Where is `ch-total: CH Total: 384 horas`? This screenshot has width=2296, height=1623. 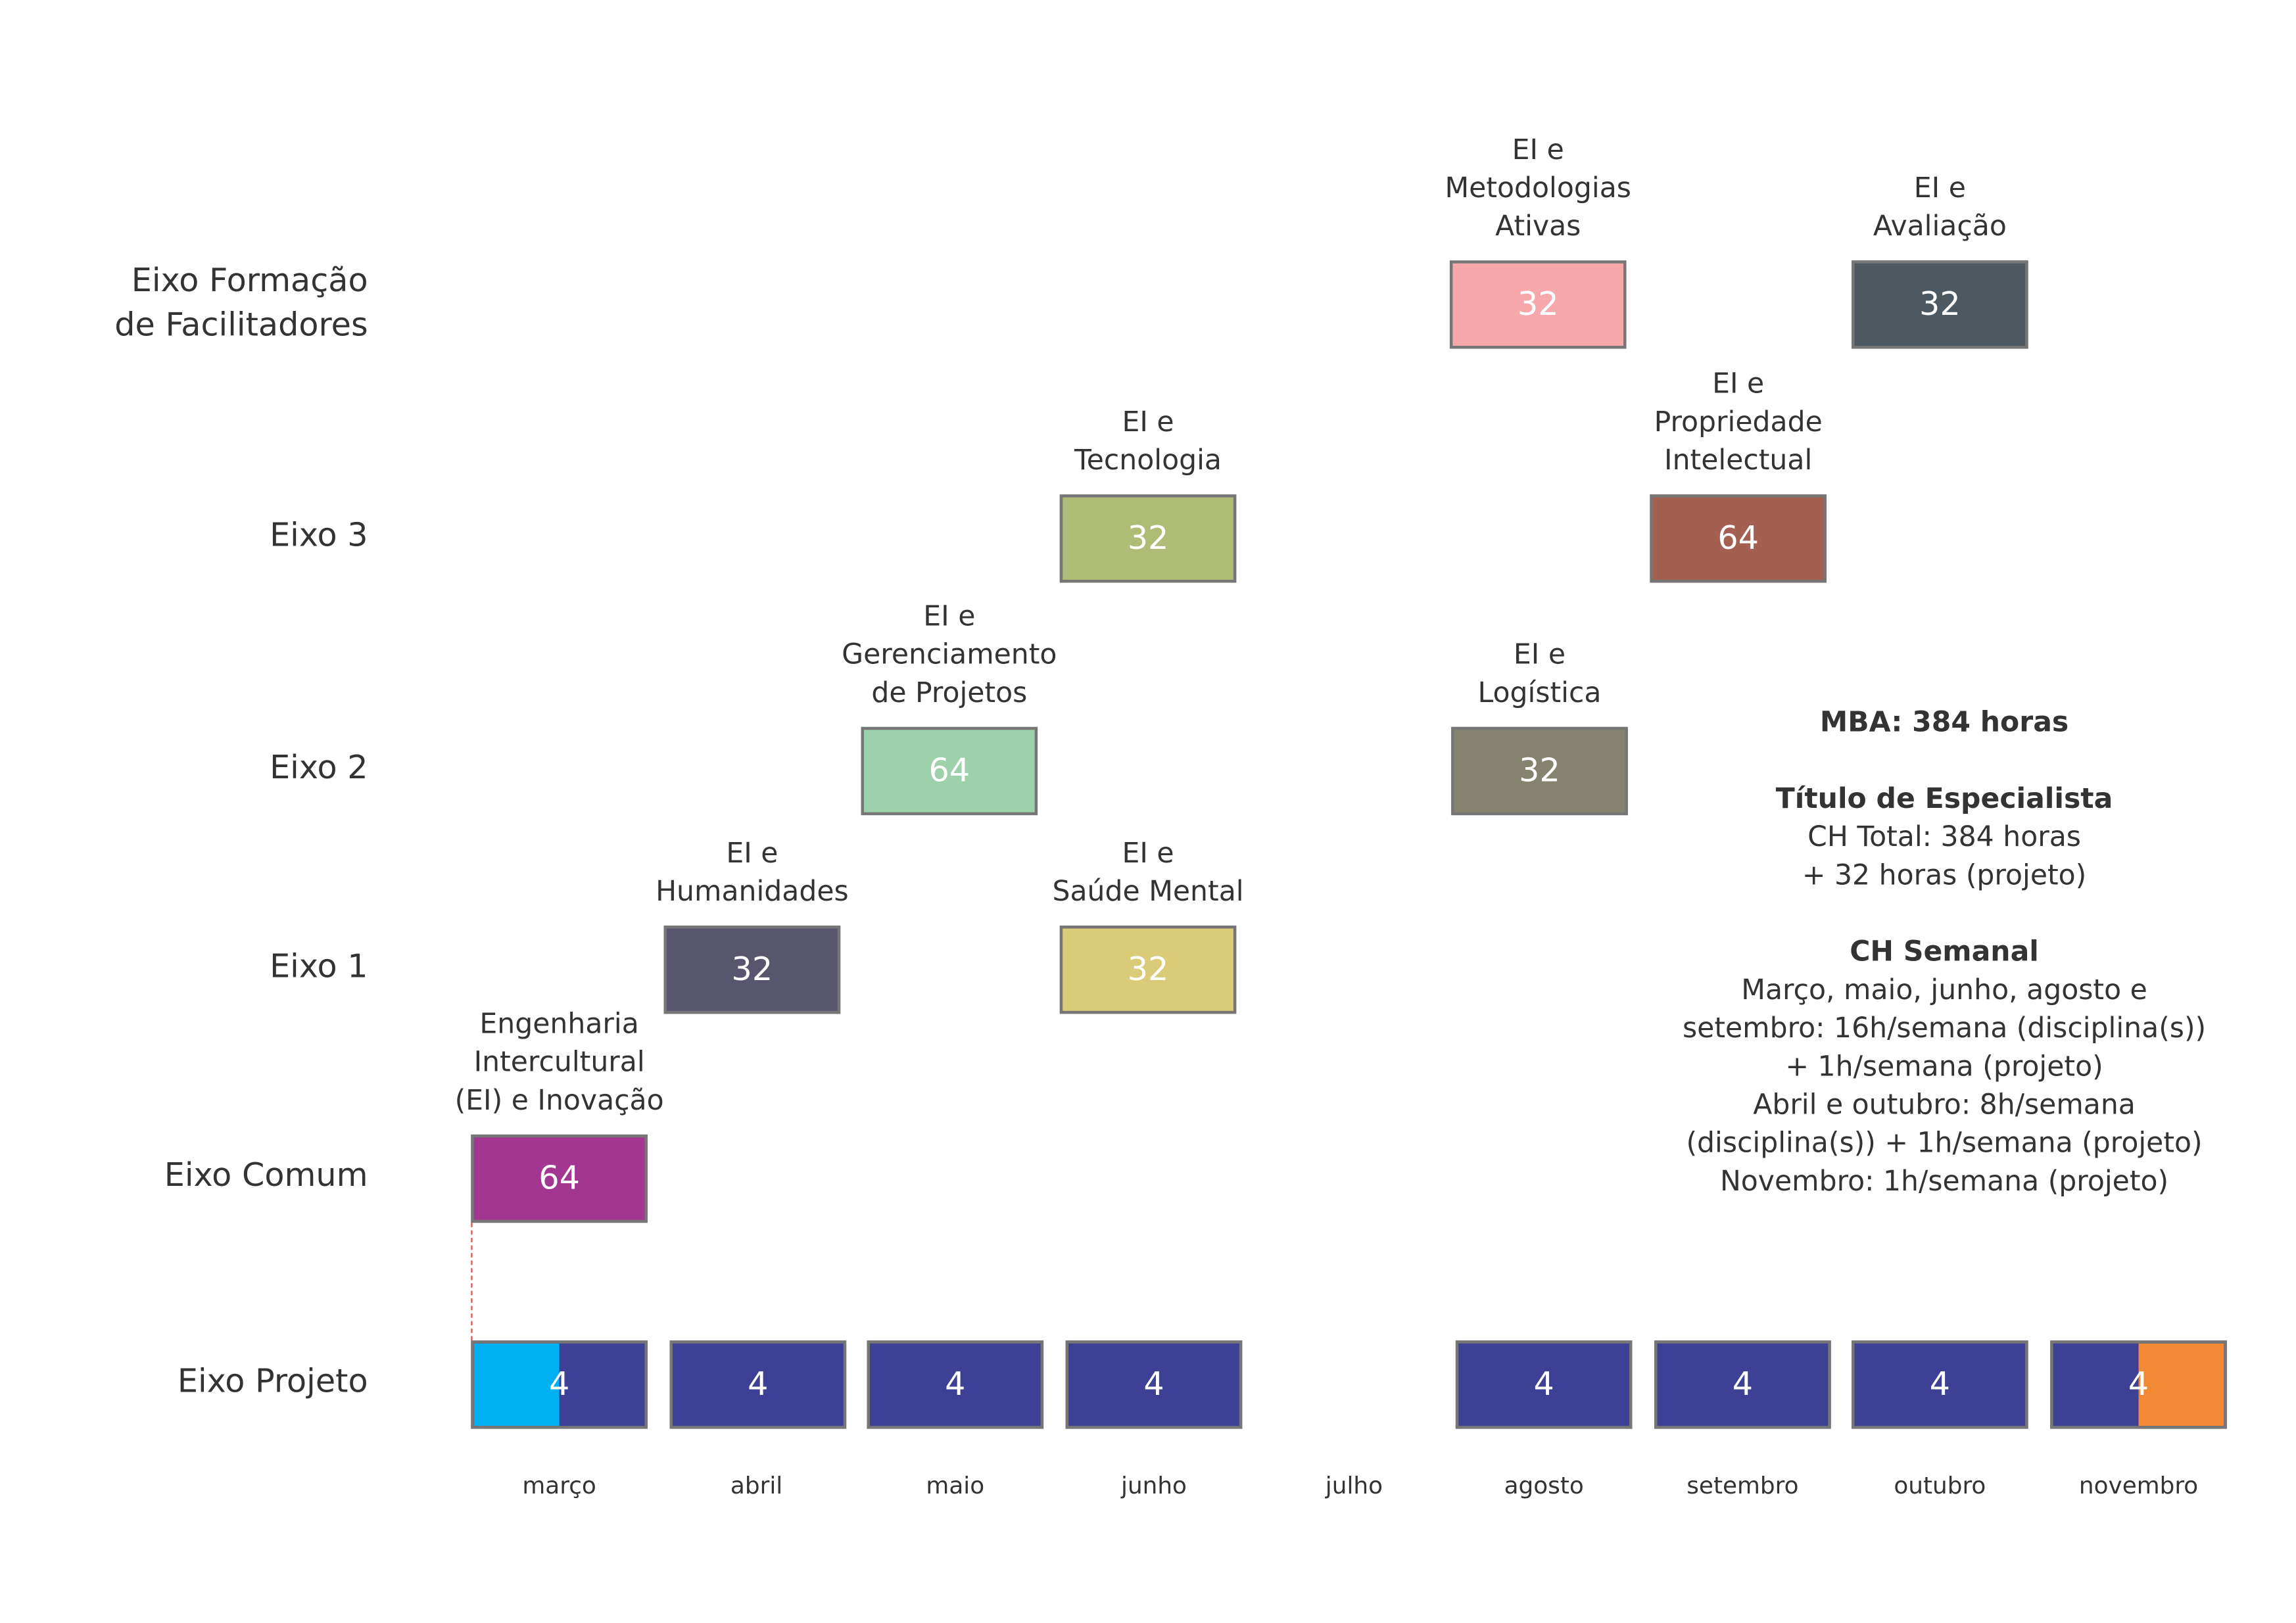
ch-total: CH Total: 384 horas is located at coordinates (1944, 837).